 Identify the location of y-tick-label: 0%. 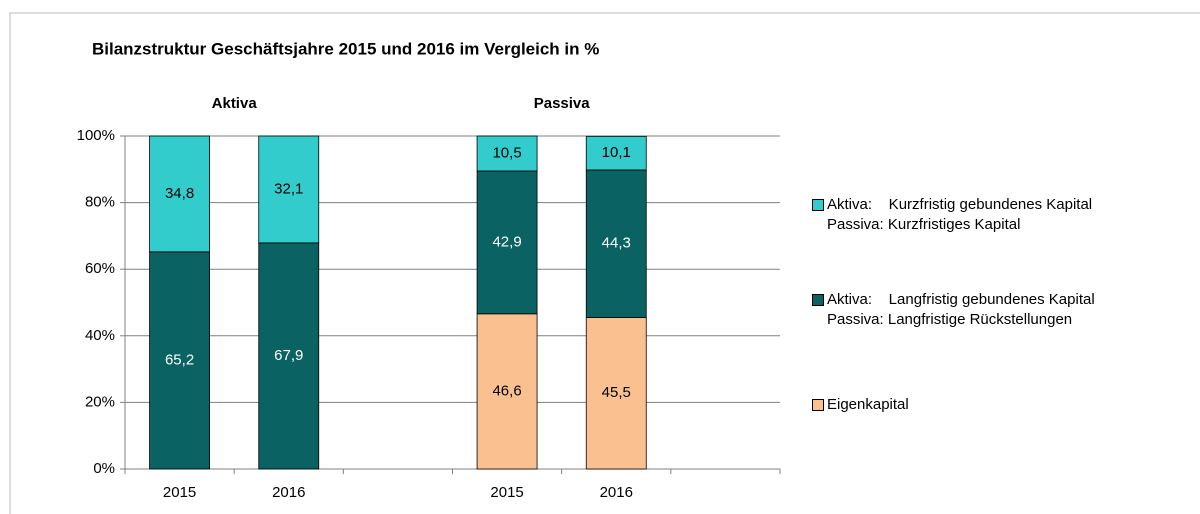
(104, 468).